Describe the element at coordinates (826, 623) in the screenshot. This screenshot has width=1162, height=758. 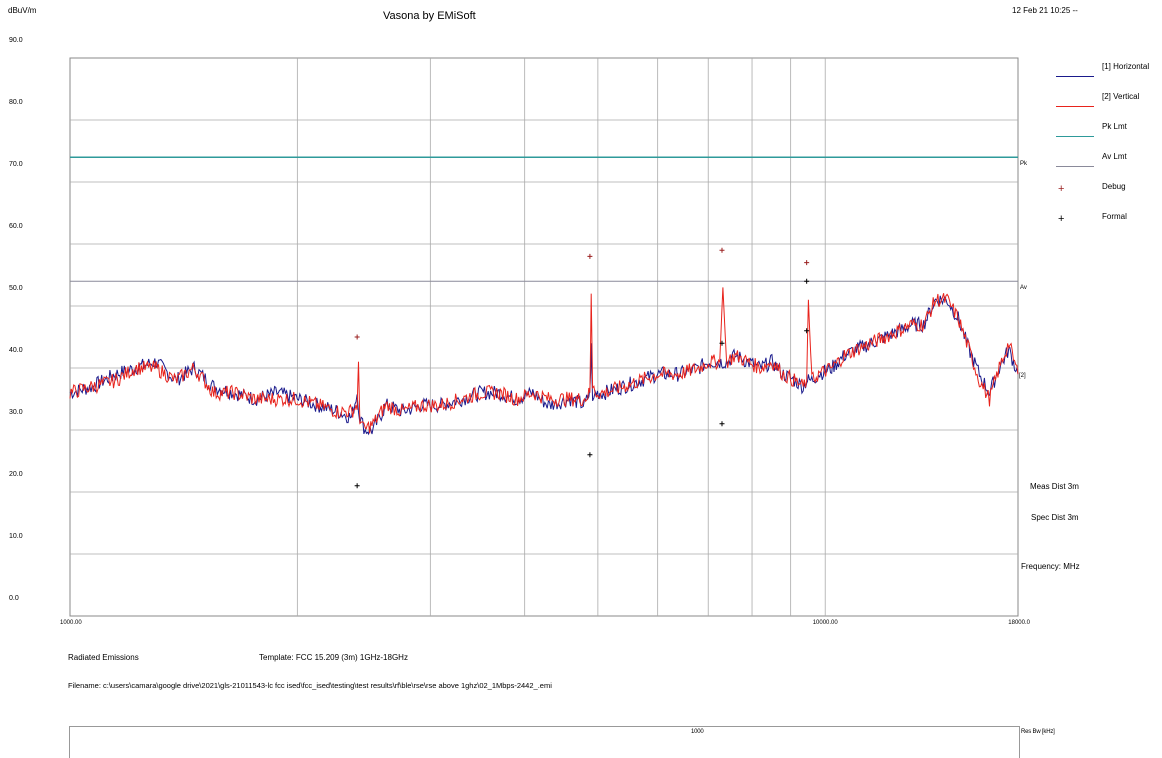
I see `x-tick-label: 10000.00` at that location.